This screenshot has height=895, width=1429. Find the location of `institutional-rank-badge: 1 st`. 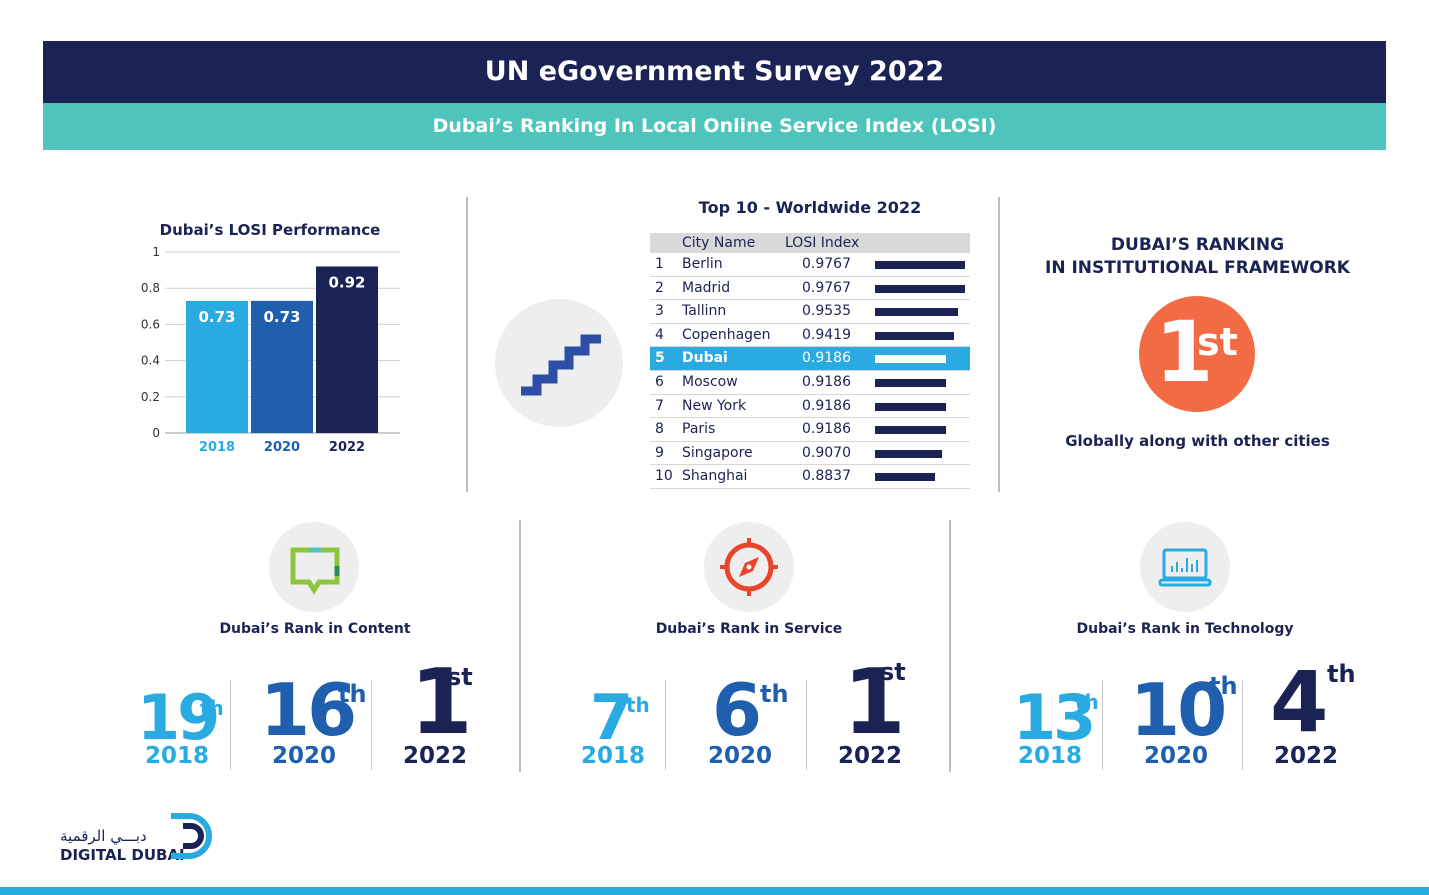

institutional-rank-badge: 1 st is located at coordinates (1197, 354).